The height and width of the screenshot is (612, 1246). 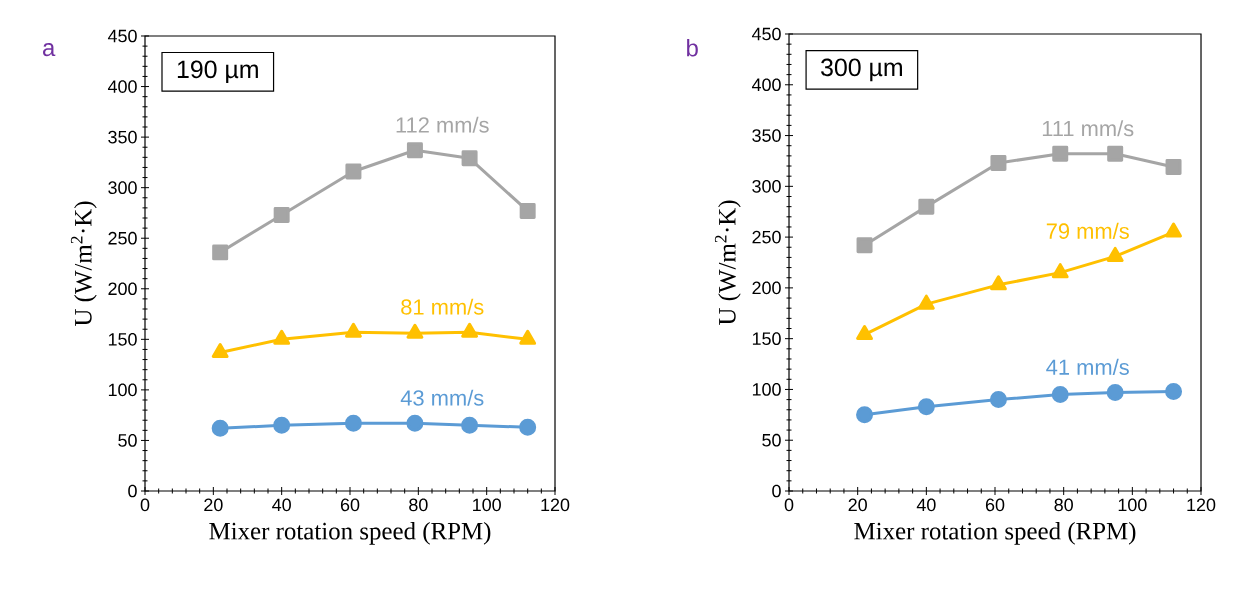 I want to click on text: b, so click(x=692, y=47).